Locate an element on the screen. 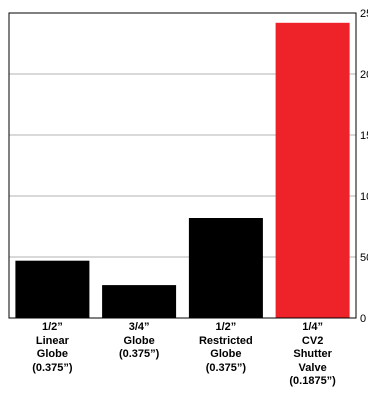 The width and height of the screenshot is (368, 402). x-tick-label: 3/4” Globe (0.375”) is located at coordinates (139, 341).